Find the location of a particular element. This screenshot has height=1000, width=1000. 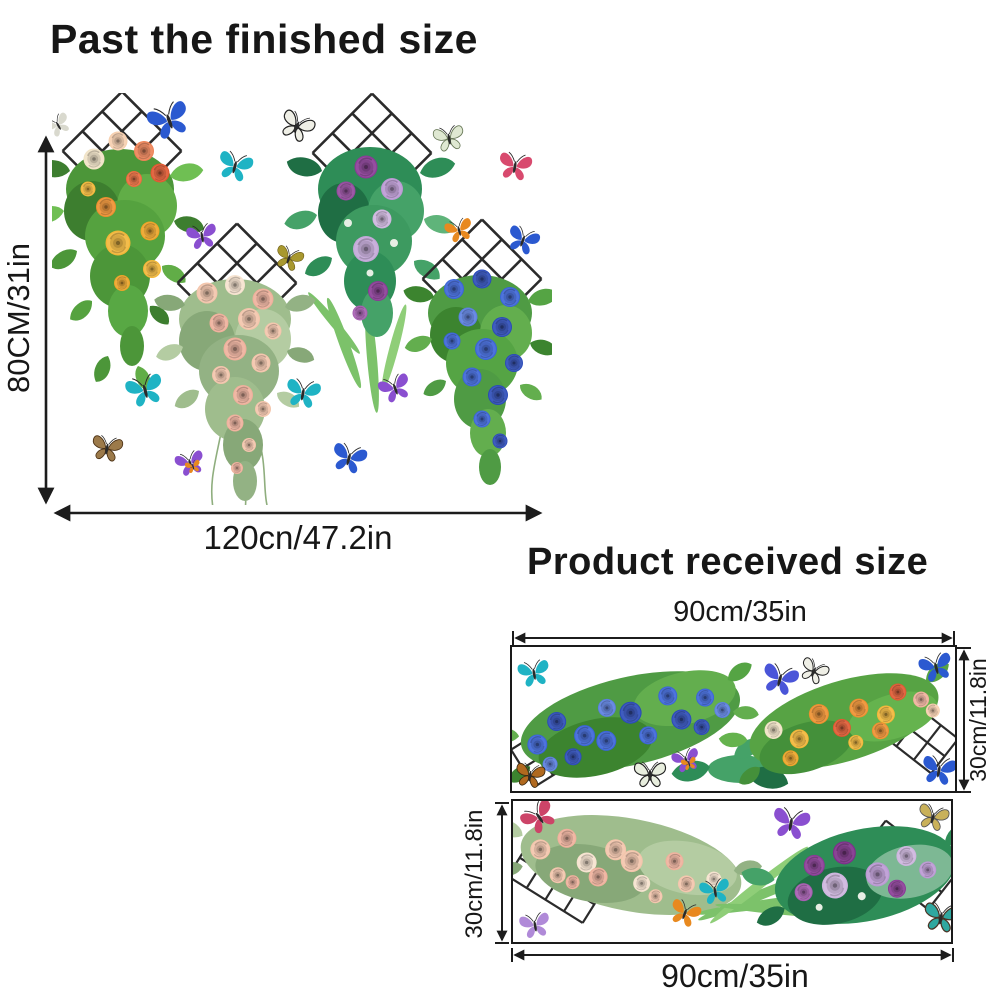

orange-rose-garland-icon is located at coordinates (835, 723).